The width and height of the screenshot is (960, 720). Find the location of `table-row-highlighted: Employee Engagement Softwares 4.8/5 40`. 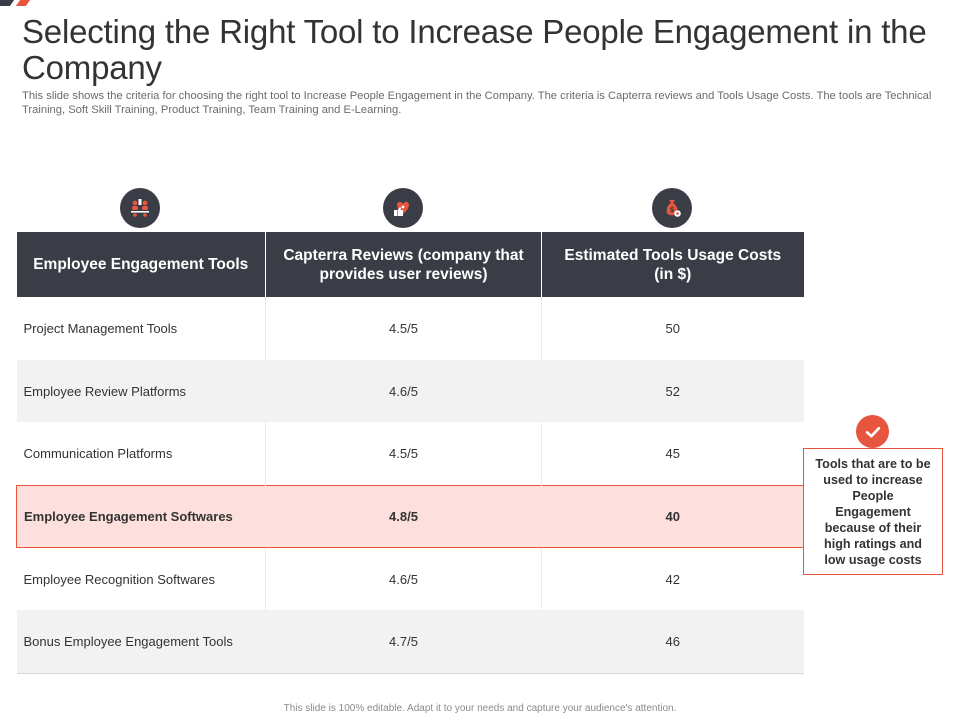

table-row-highlighted: Employee Engagement Softwares 4.8/5 40 is located at coordinates (410, 516).